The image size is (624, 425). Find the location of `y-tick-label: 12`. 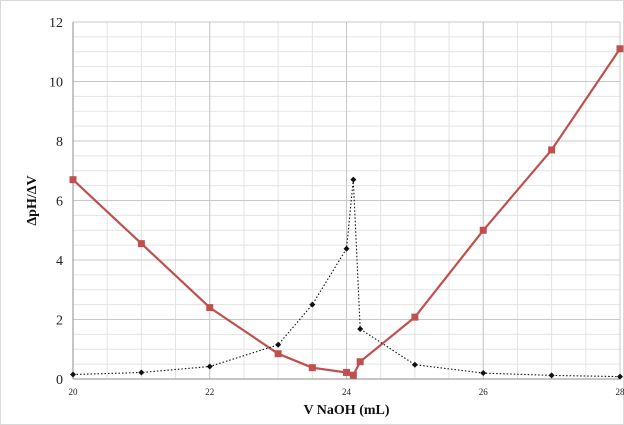

y-tick-label: 12 is located at coordinates (56, 23).